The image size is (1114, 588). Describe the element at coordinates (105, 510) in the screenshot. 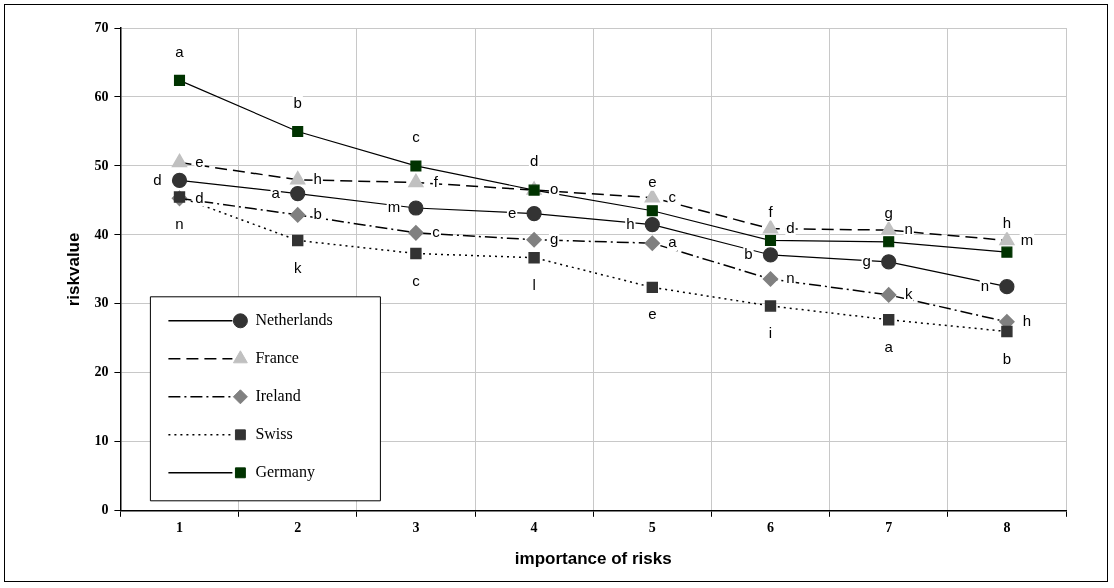

I see `y-tick-label: 0` at that location.